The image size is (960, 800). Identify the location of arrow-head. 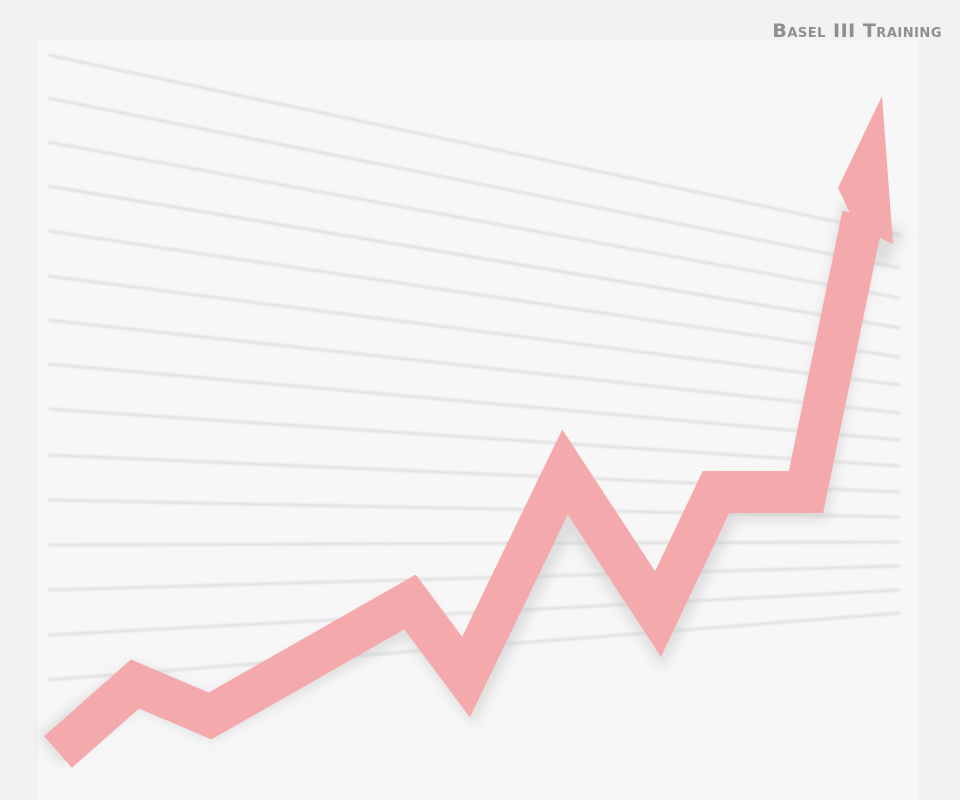
(865, 170).